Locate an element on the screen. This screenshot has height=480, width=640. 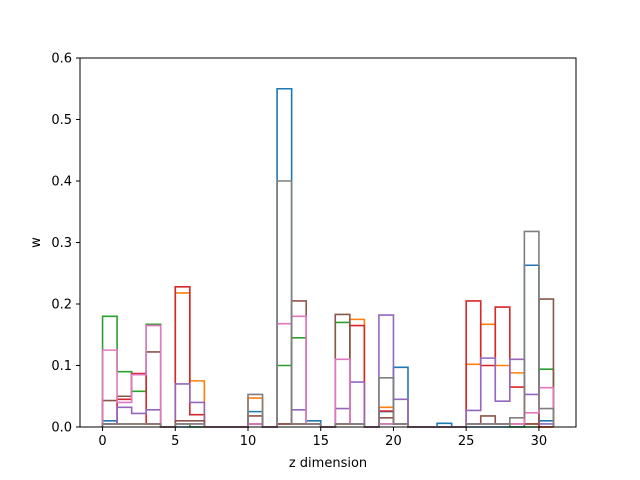
y-tick-label: 0.4 is located at coordinates (61, 182).